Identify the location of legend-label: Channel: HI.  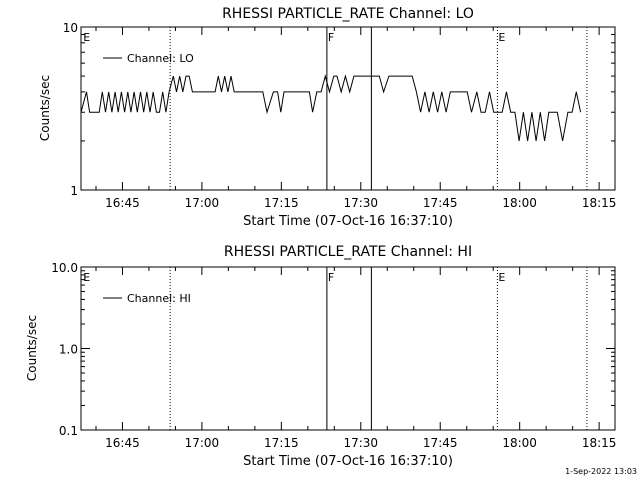
(159, 298).